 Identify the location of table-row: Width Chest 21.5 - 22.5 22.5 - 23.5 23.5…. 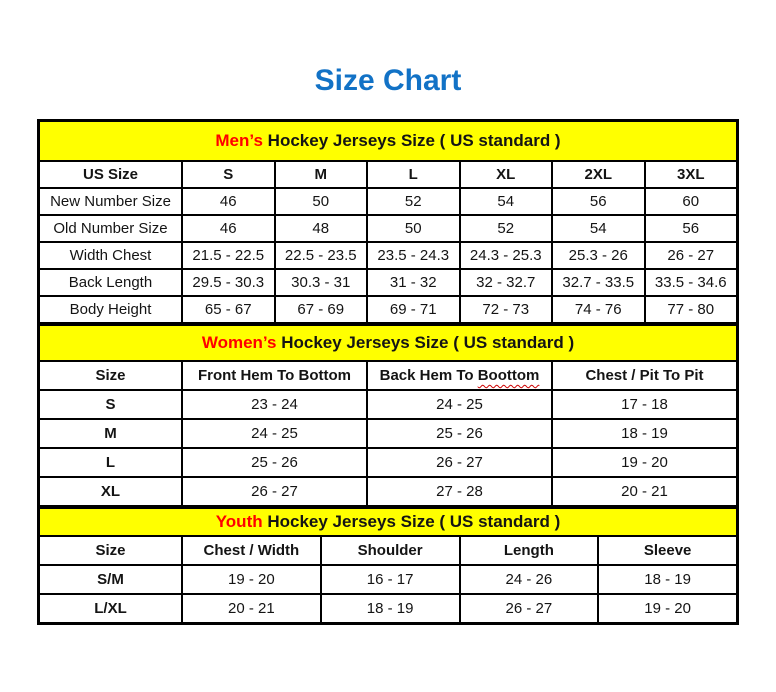
(388, 255).